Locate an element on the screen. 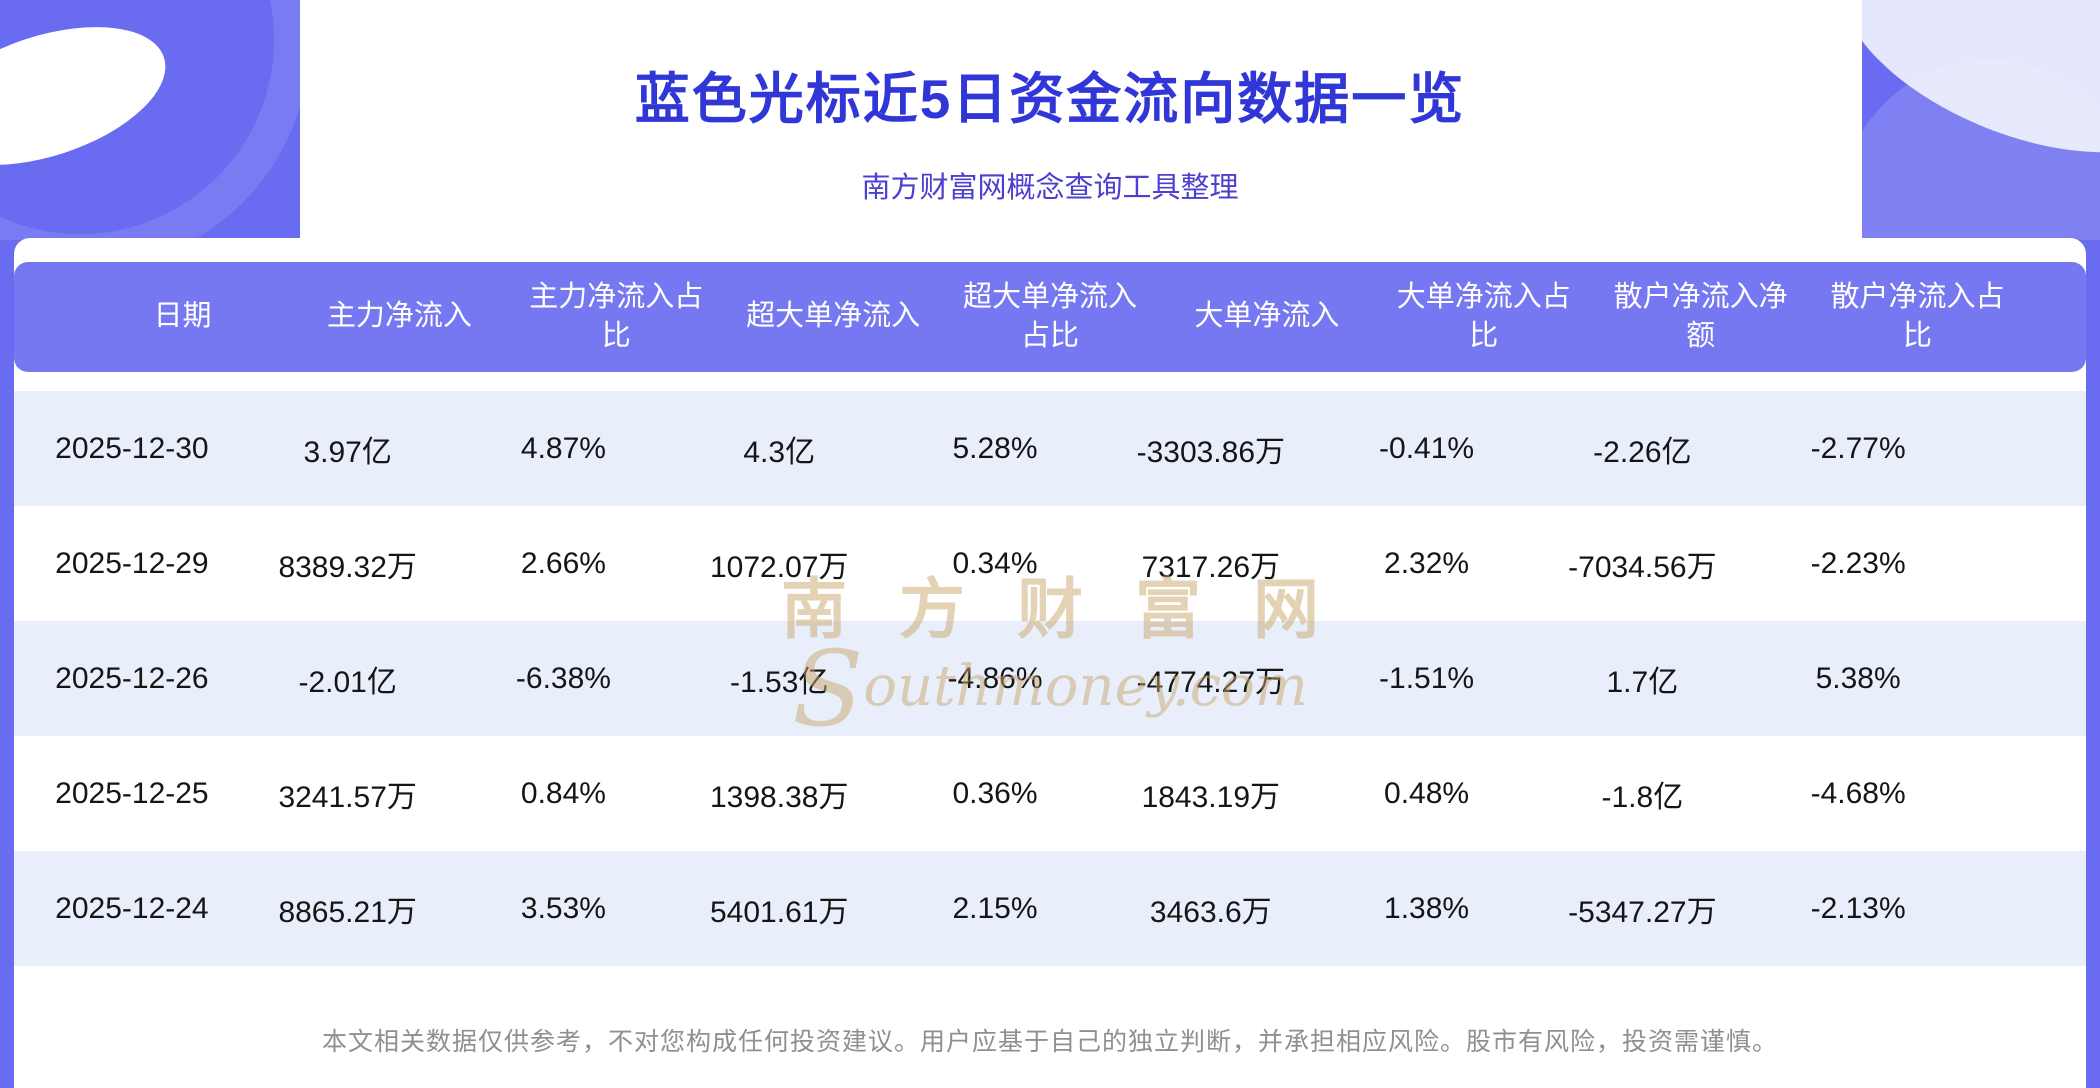 Image resolution: width=2100 pixels, height=1088 pixels. table-cell: -5347.27万 is located at coordinates (1642, 912).